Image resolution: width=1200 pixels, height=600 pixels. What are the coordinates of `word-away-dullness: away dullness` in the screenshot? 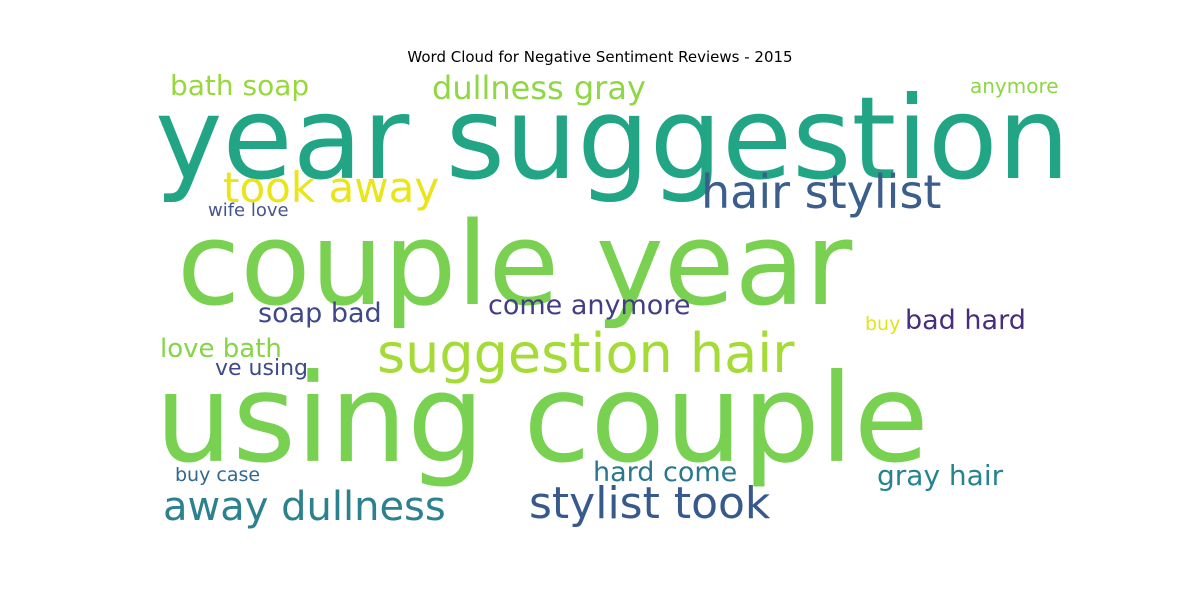 It's located at (304, 507).